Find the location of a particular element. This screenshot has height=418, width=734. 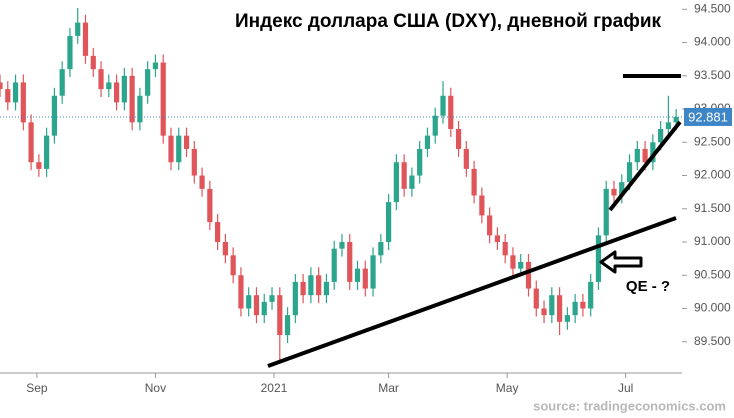

x-tick-label: Mar is located at coordinates (388, 388).